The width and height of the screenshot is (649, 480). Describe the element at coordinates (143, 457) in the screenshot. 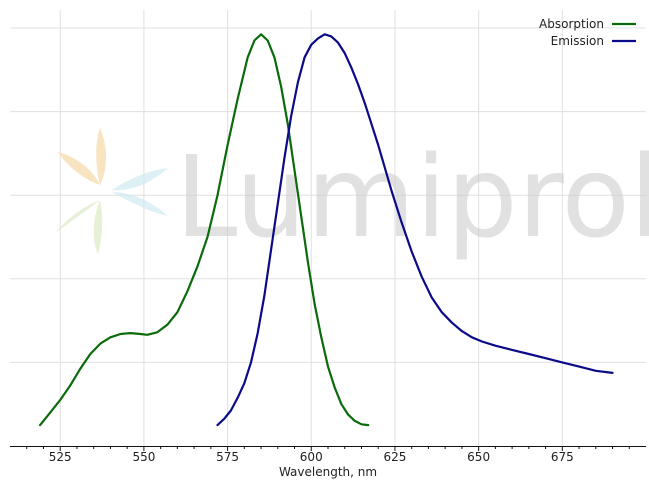

I see `x-tick-label: 550` at that location.